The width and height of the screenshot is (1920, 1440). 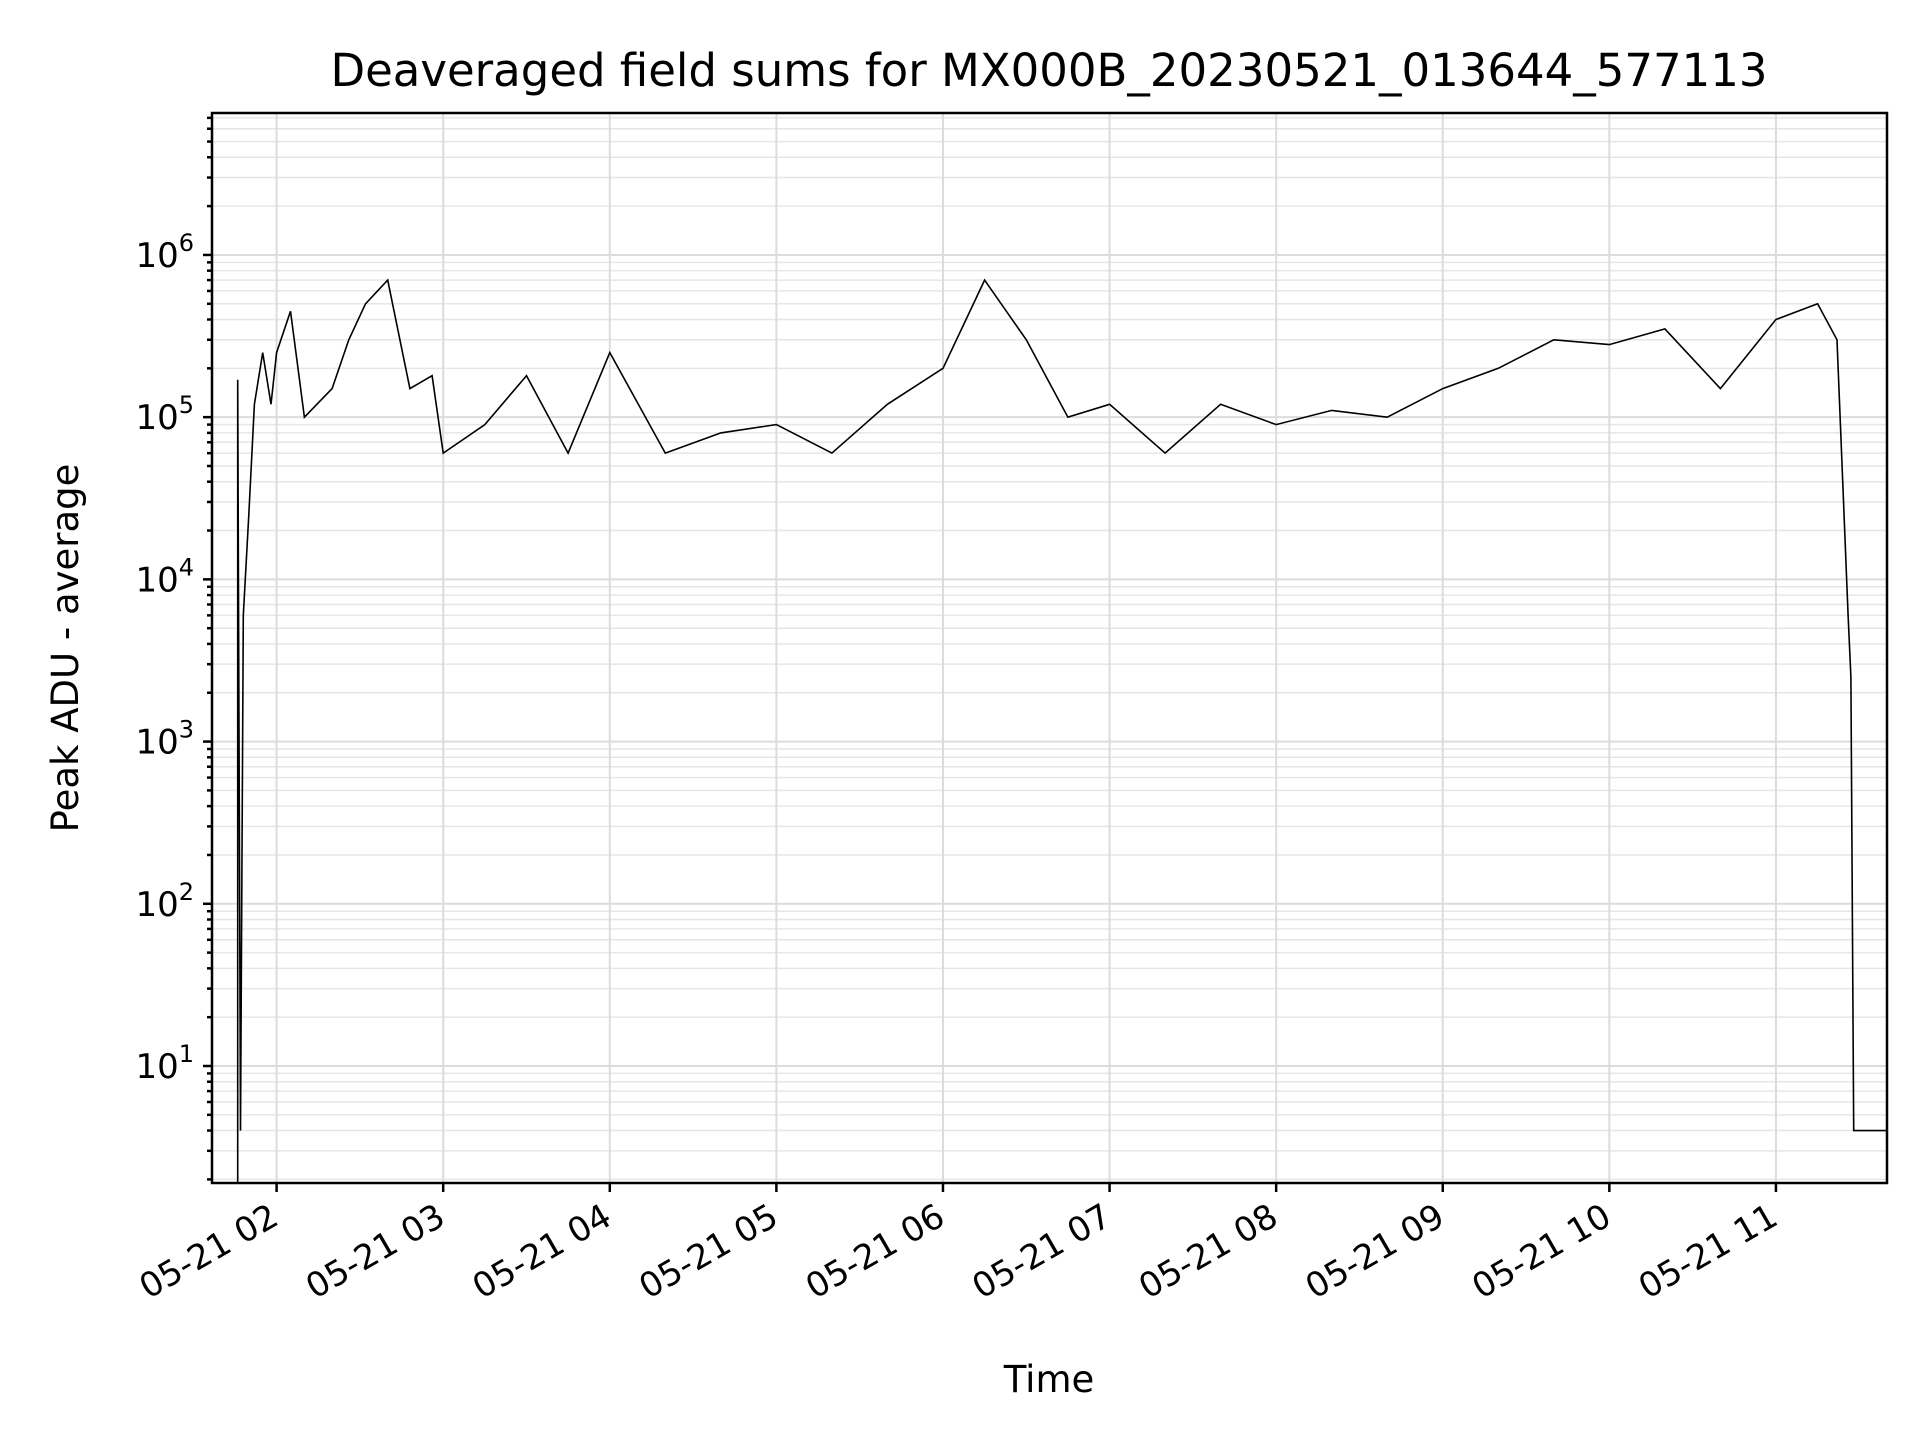 What do you see at coordinates (1375, 1251) in the screenshot?
I see `x-tick-label: 05-21 09` at bounding box center [1375, 1251].